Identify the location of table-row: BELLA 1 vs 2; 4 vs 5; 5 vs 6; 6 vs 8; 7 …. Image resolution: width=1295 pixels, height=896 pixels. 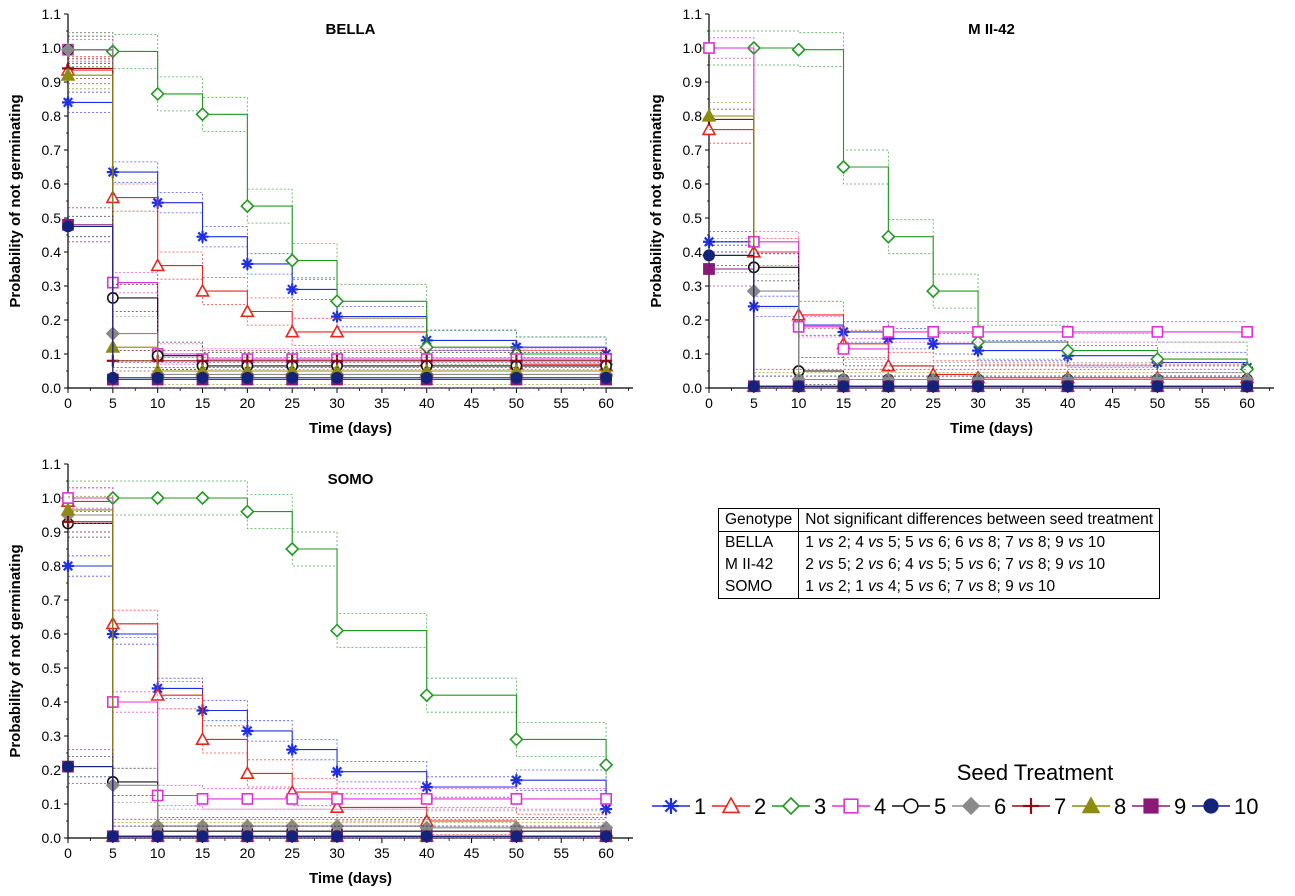
(939, 542).